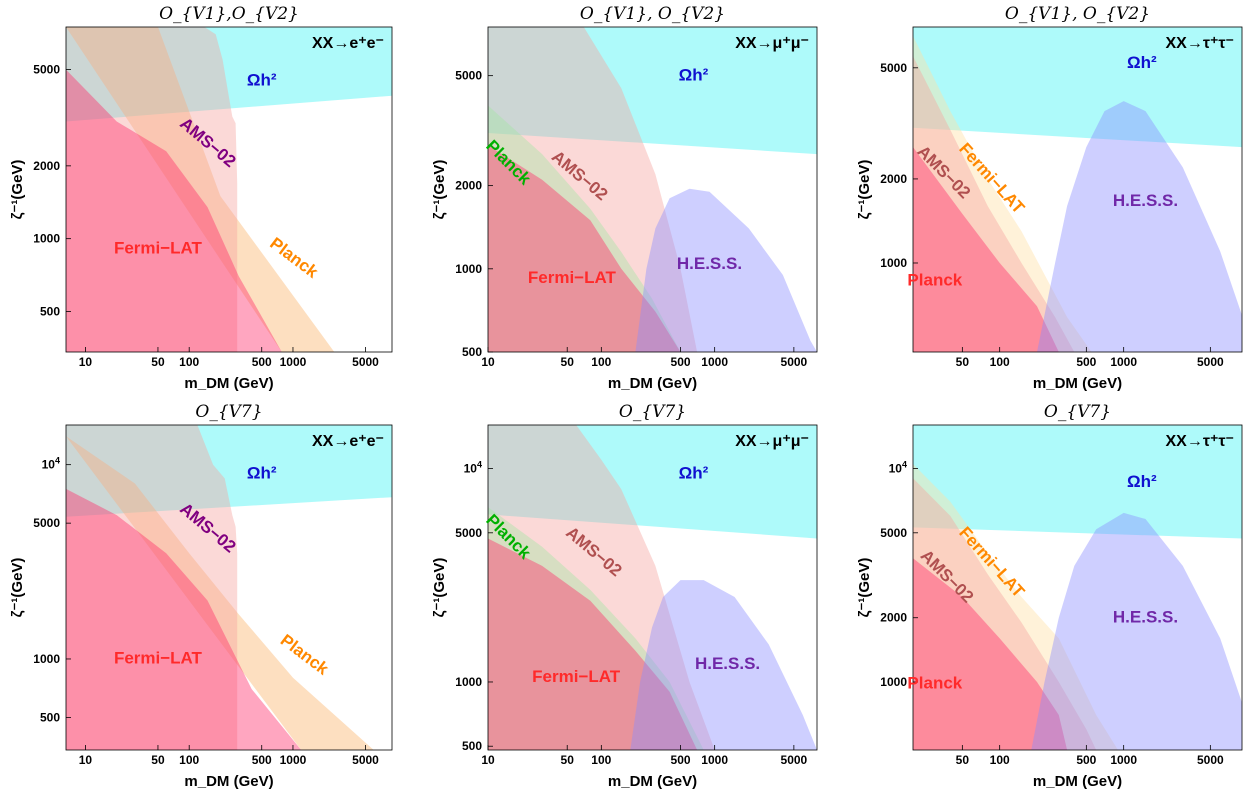 The image size is (1248, 800). Describe the element at coordinates (229, 14) in the screenshot. I see `panel-title: O_{V1},O_{V2}` at that location.